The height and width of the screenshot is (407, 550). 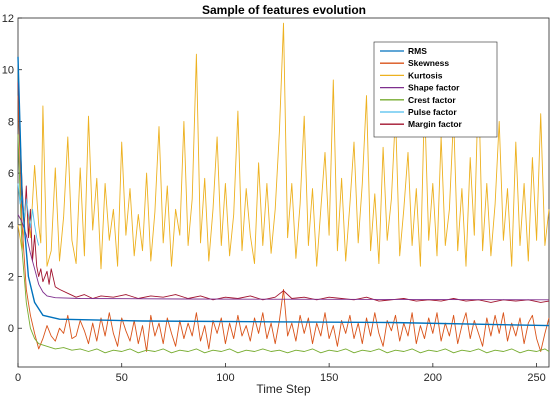 What do you see at coordinates (225, 378) in the screenshot?
I see `x-tick-label: 100` at bounding box center [225, 378].